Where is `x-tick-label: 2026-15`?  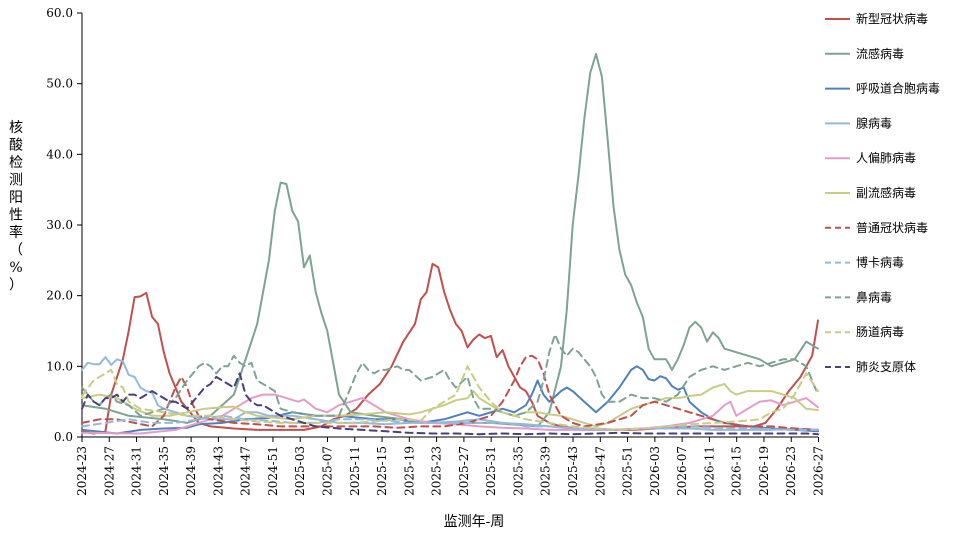 x-tick-label: 2026-15 is located at coordinates (737, 471).